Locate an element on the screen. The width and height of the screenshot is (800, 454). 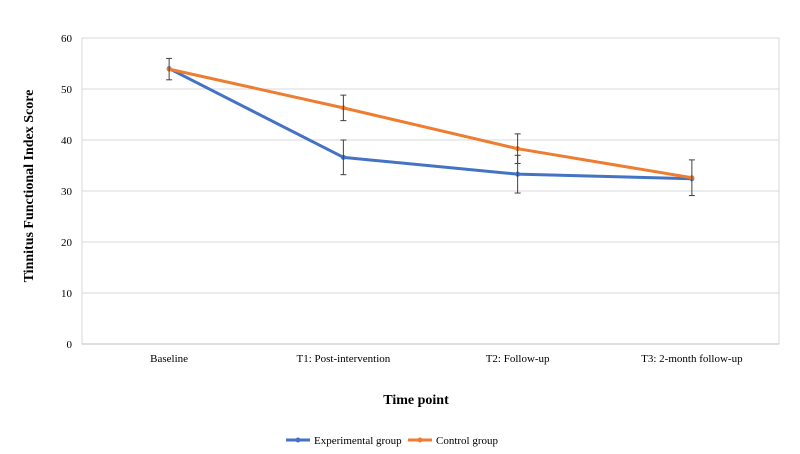
y-axis-ticks: 0 10 20 30 40 50 60 is located at coordinates (67, 192).